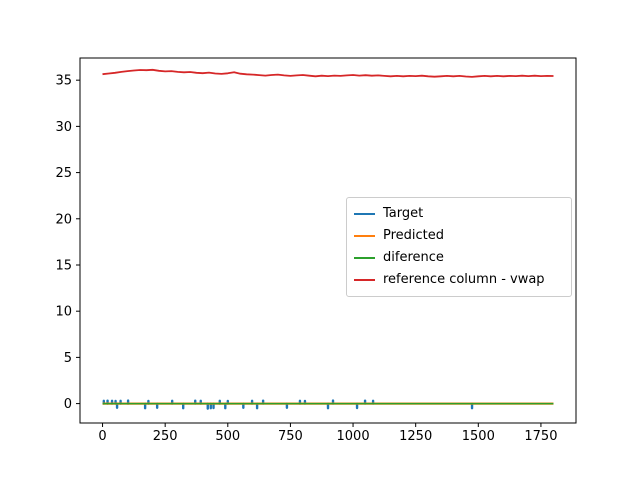  Describe the element at coordinates (227, 436) in the screenshot. I see `x-tick-label: 500` at that location.